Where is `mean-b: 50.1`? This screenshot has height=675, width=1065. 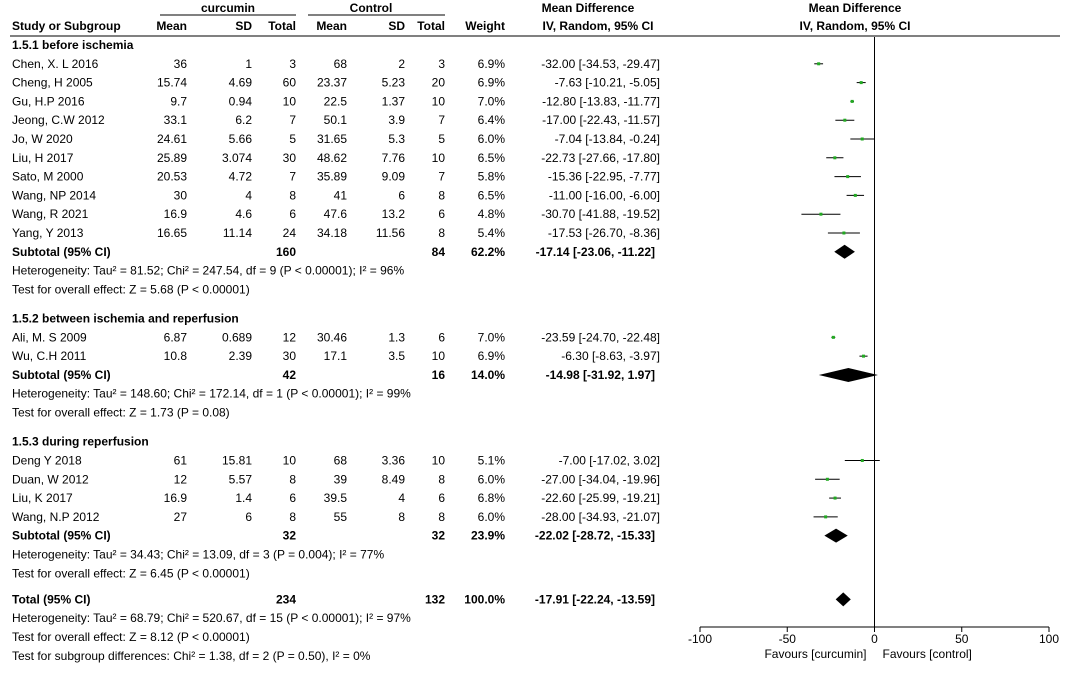 mean-b: 50.1 is located at coordinates (336, 120).